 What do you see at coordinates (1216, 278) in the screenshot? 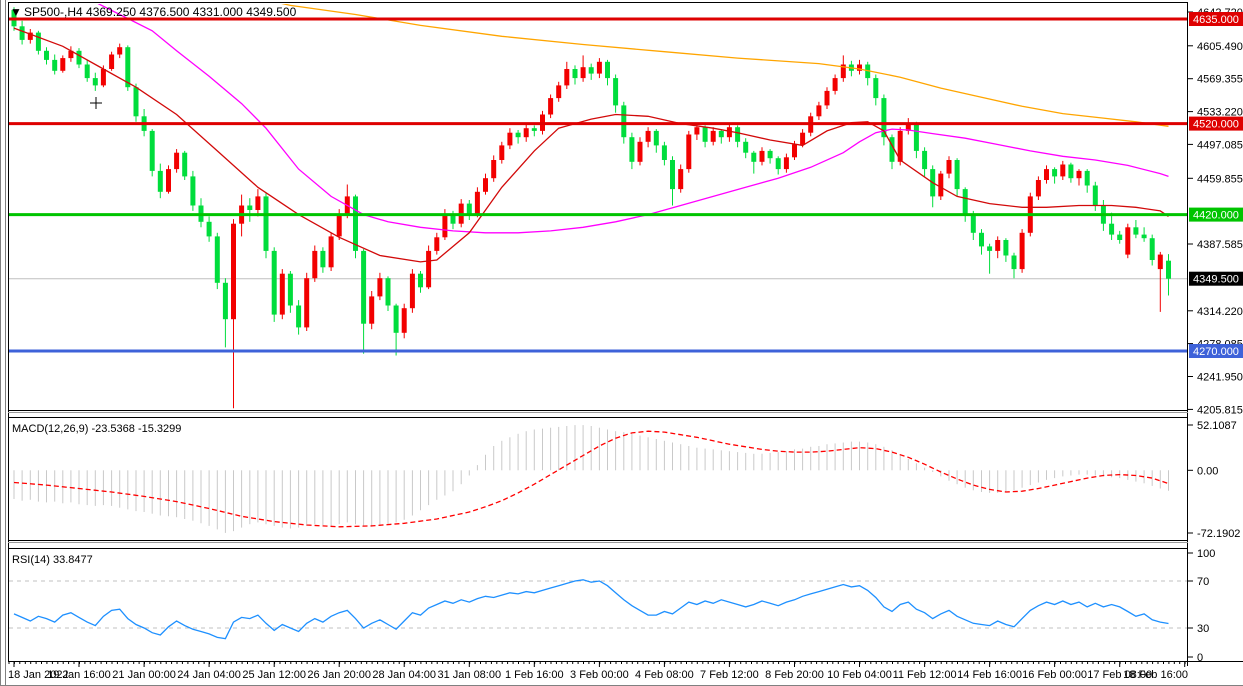
I see `price-badge: 4349.500` at bounding box center [1216, 278].